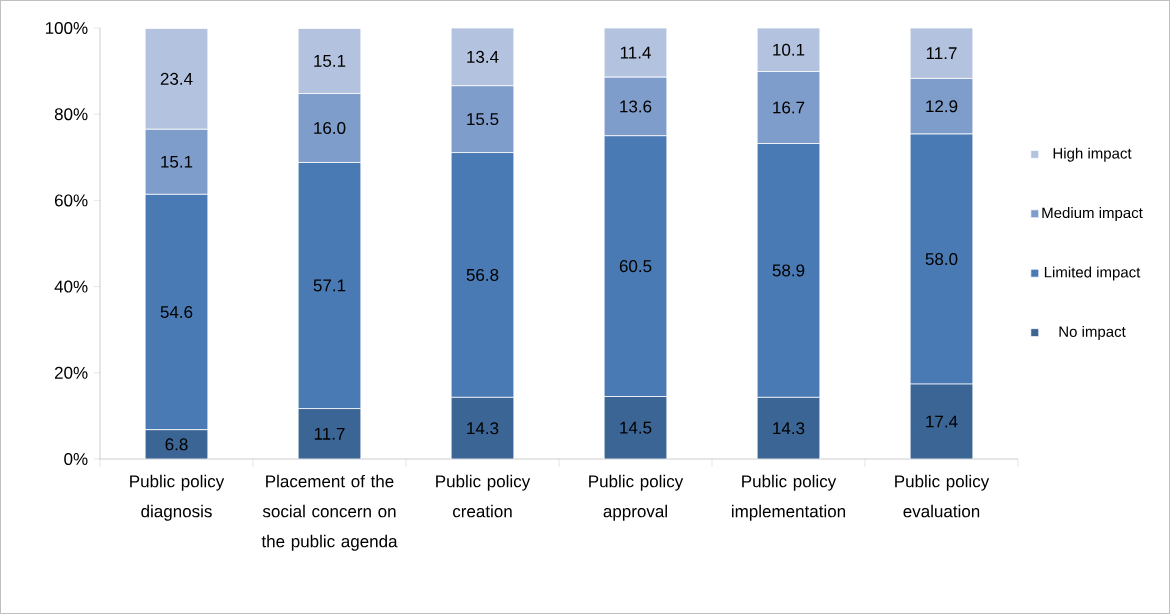  Describe the element at coordinates (177, 497) in the screenshot. I see `x-tick-label: Public policy diagnosis` at that location.